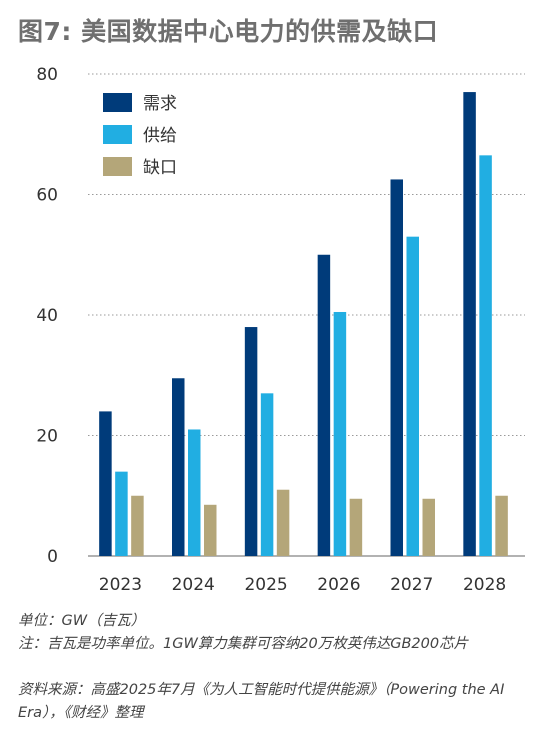  I want to click on x-tick-label: 2024, so click(193, 585).